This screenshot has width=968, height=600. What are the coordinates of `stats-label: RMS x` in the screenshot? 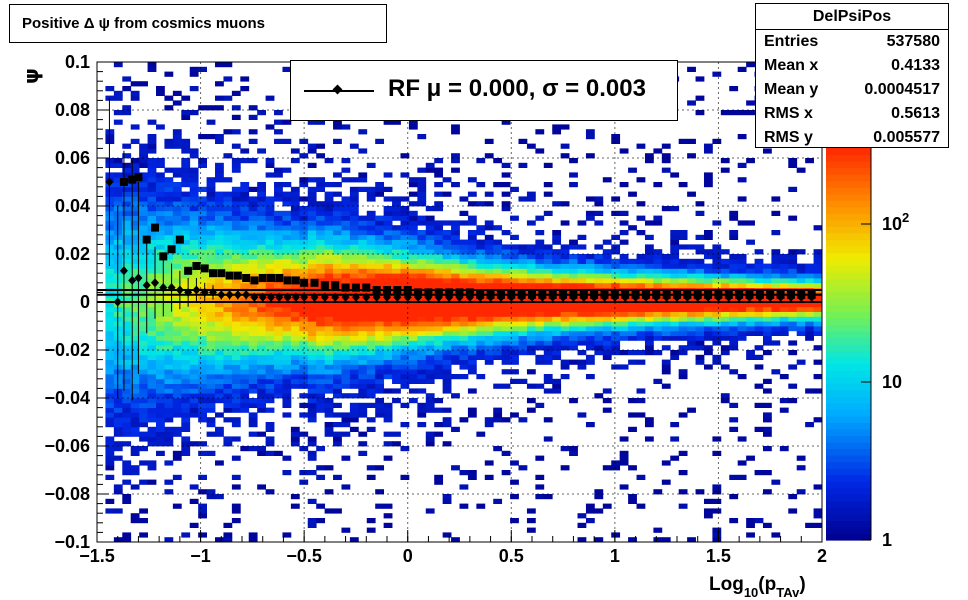 It's located at (788, 113).